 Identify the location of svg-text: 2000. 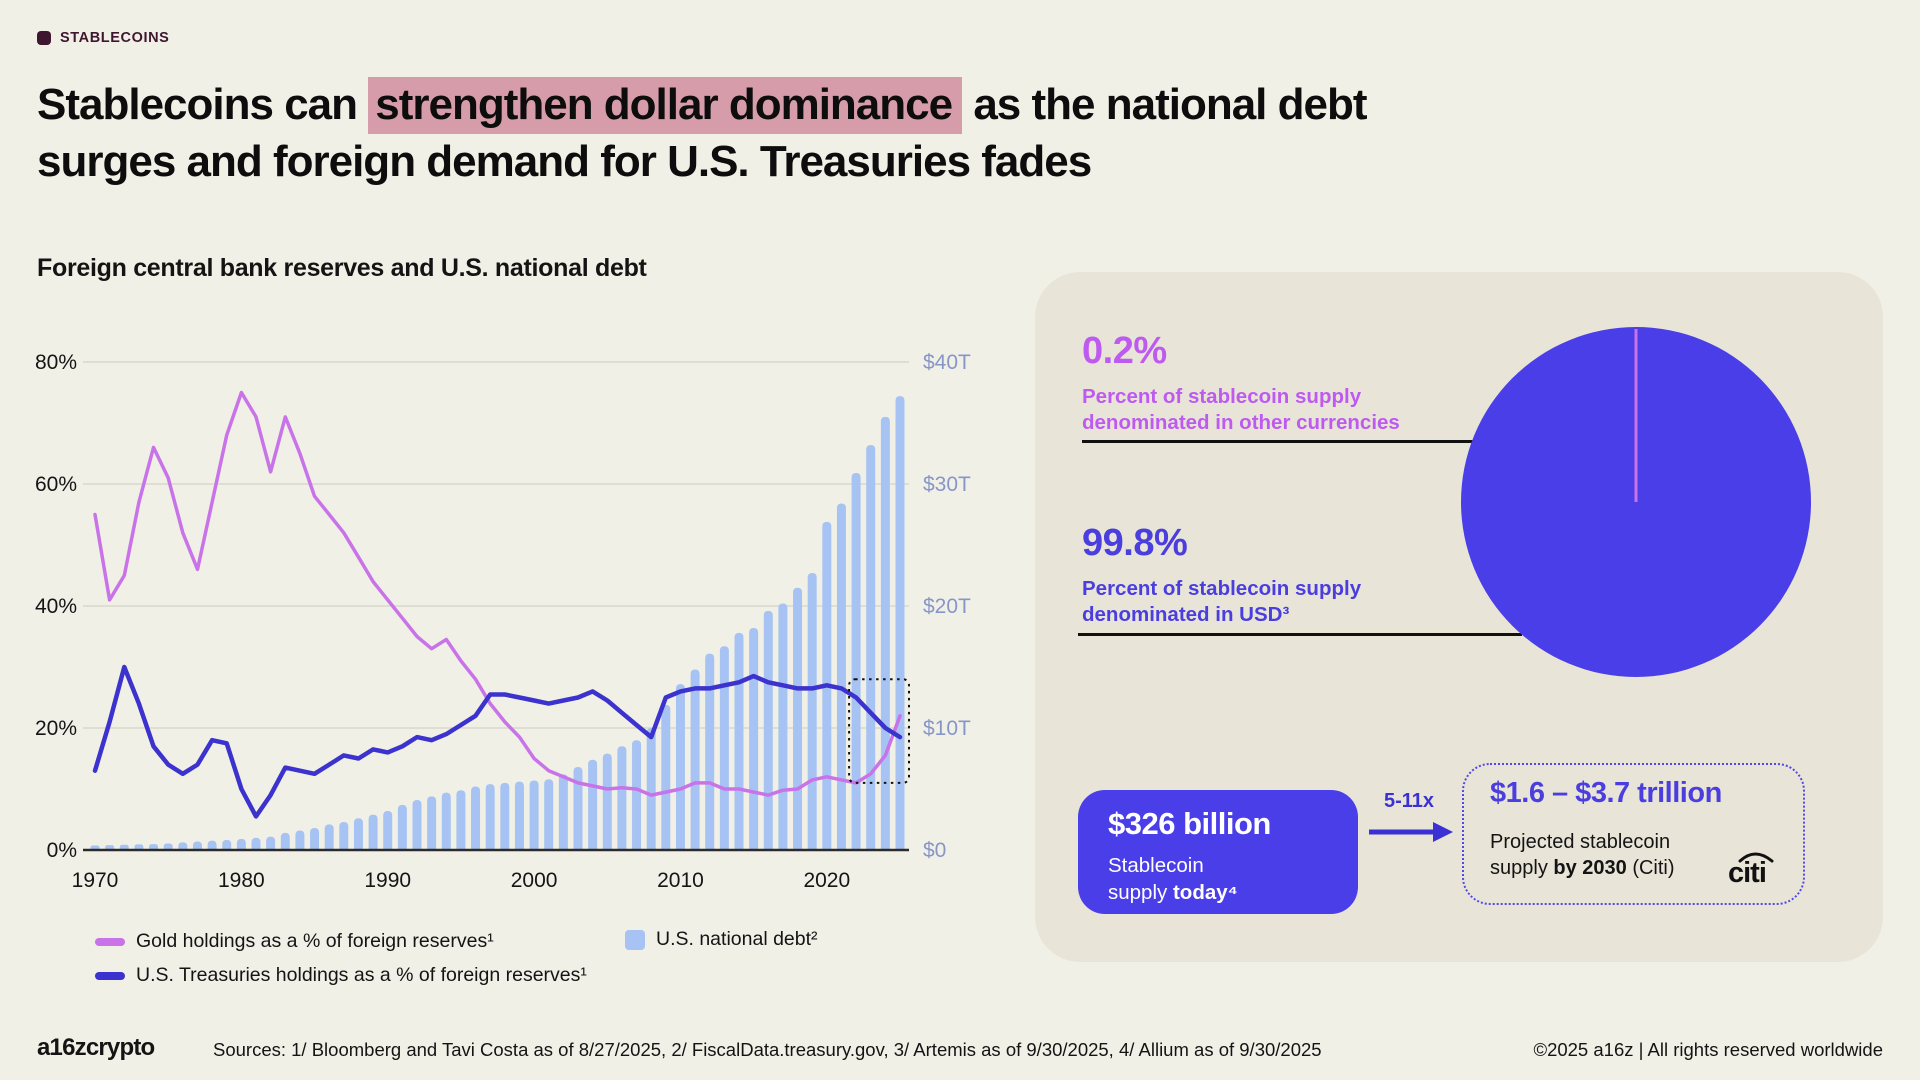
(534, 880).